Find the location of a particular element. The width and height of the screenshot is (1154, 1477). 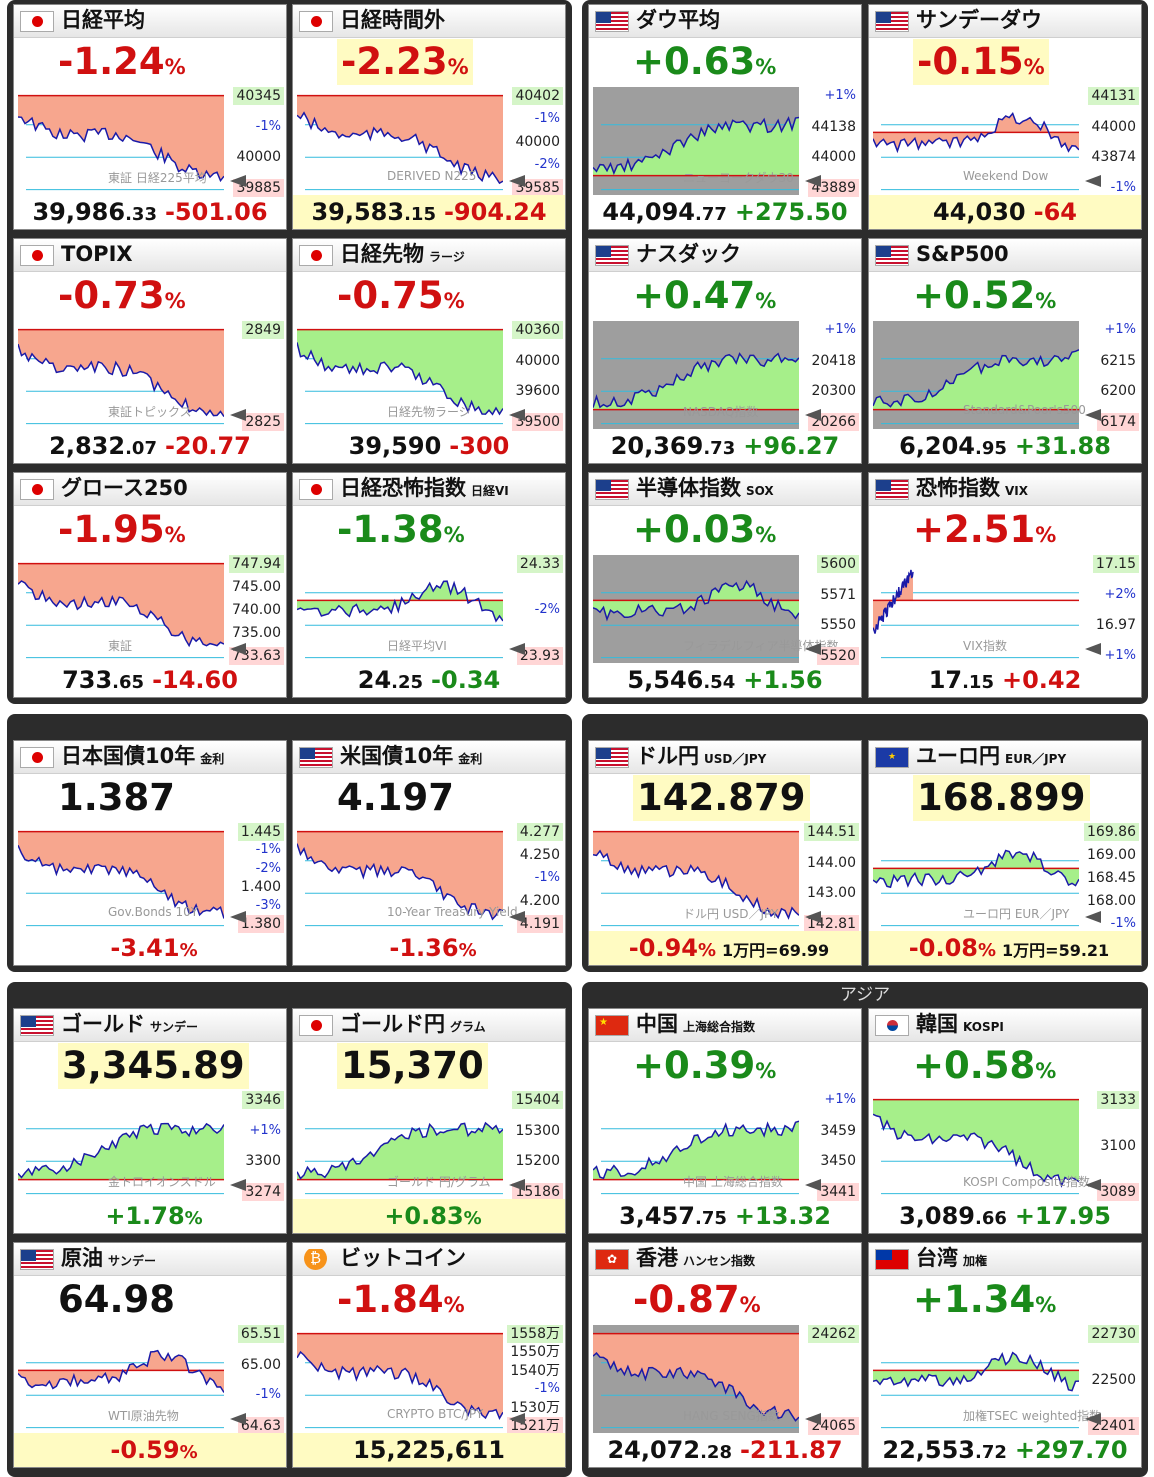

panel-header: ドル円 USD／JPY is located at coordinates (725, 757).